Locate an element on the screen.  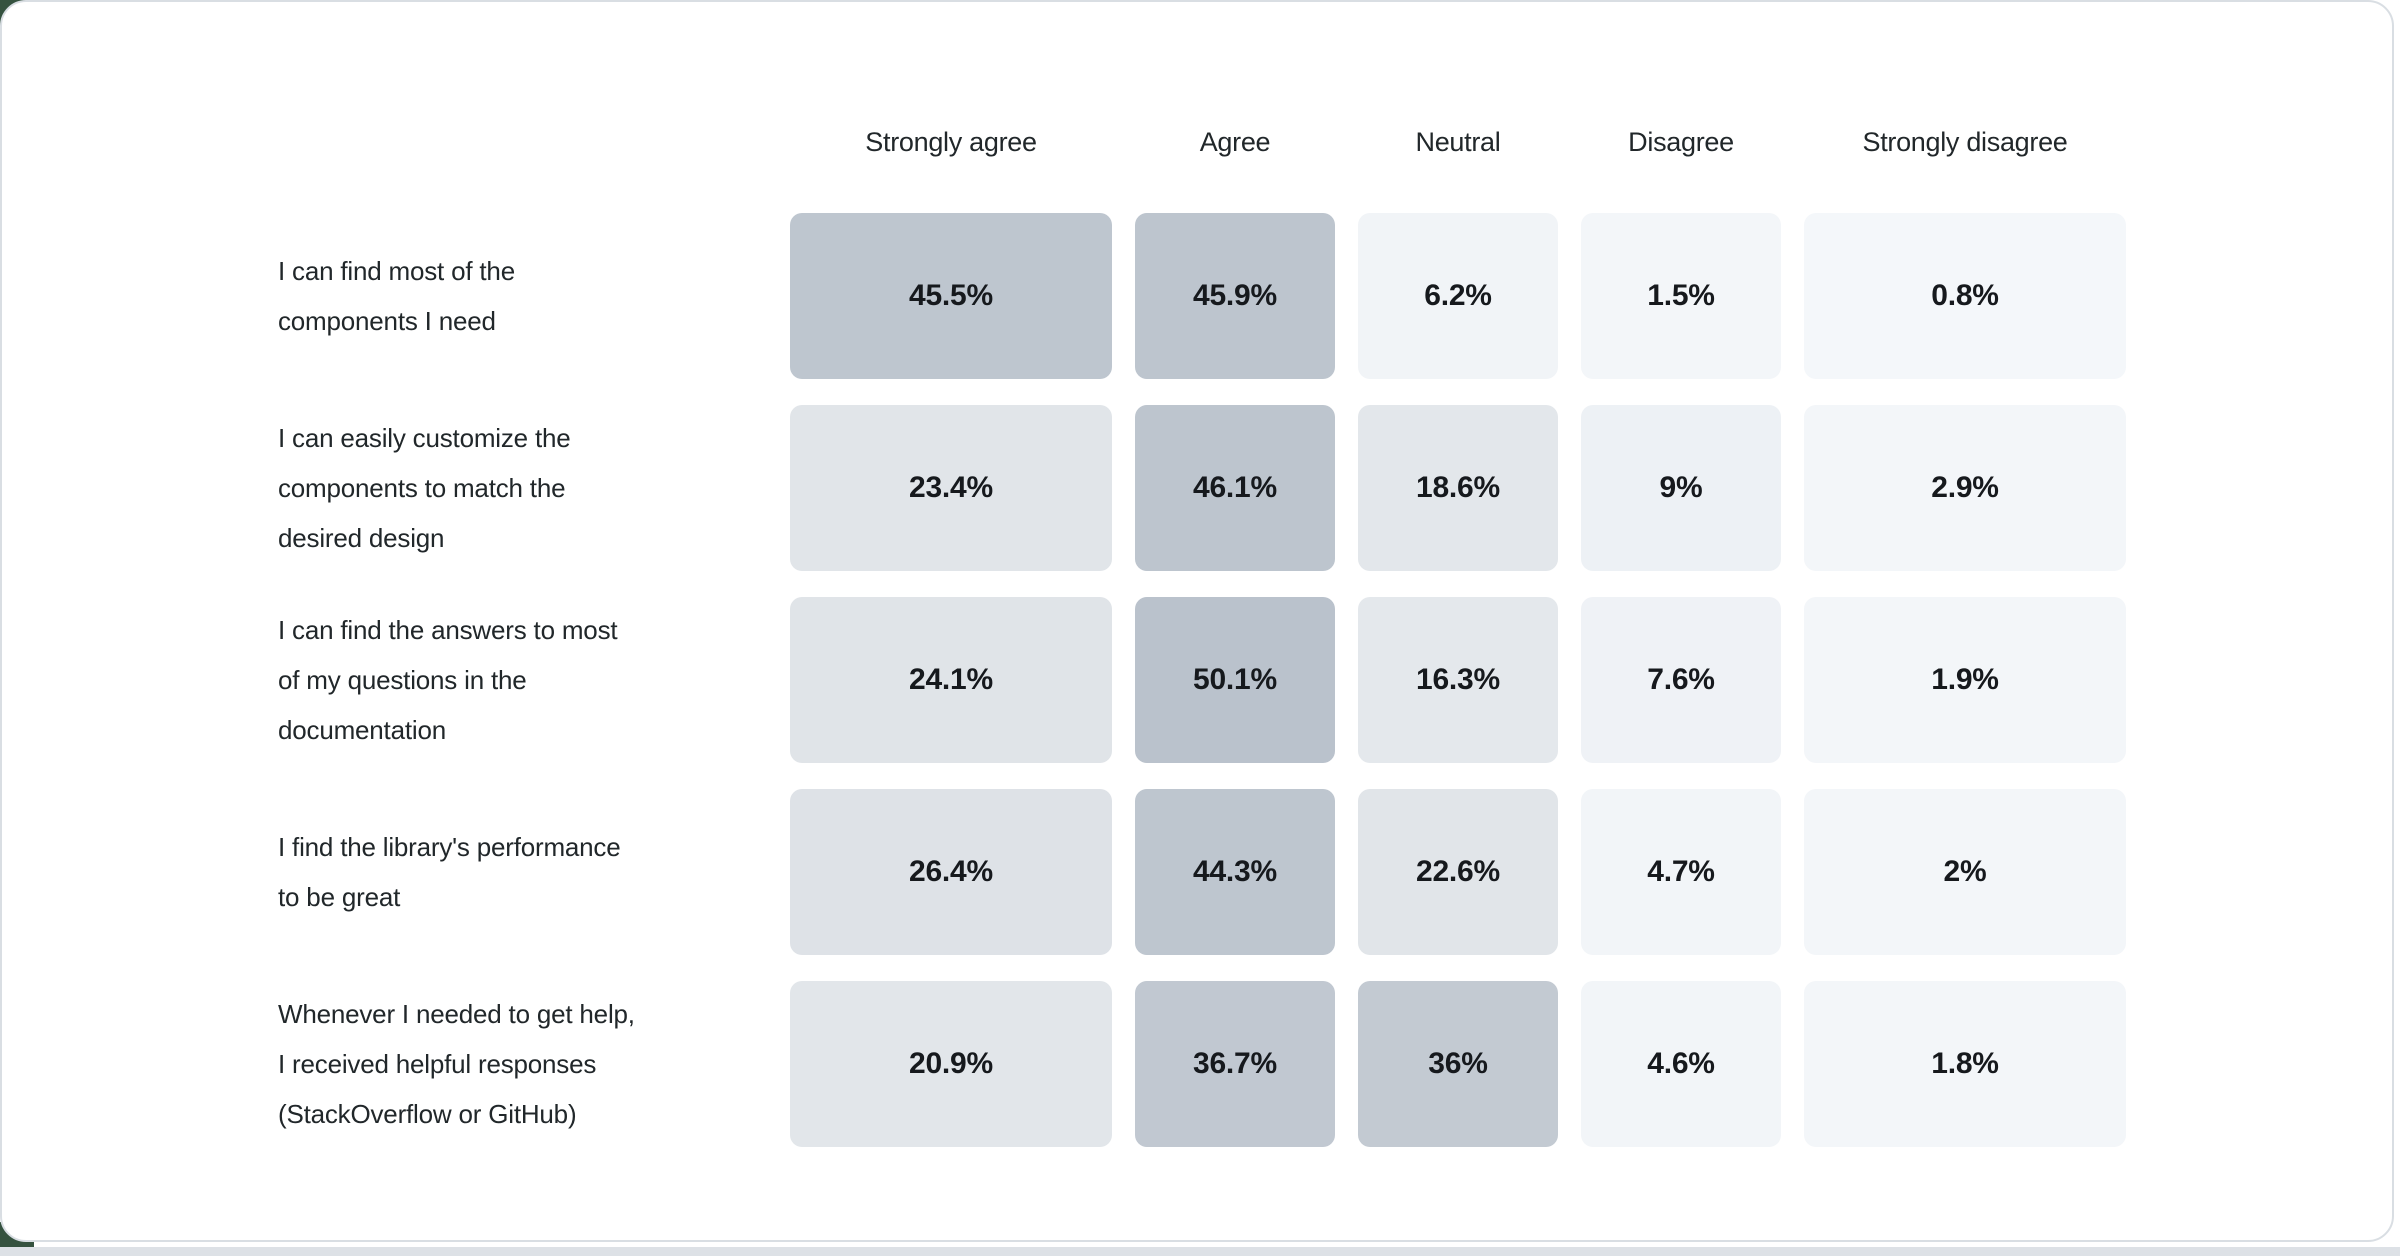
heatmap-cell: 22.6% is located at coordinates (1458, 872).